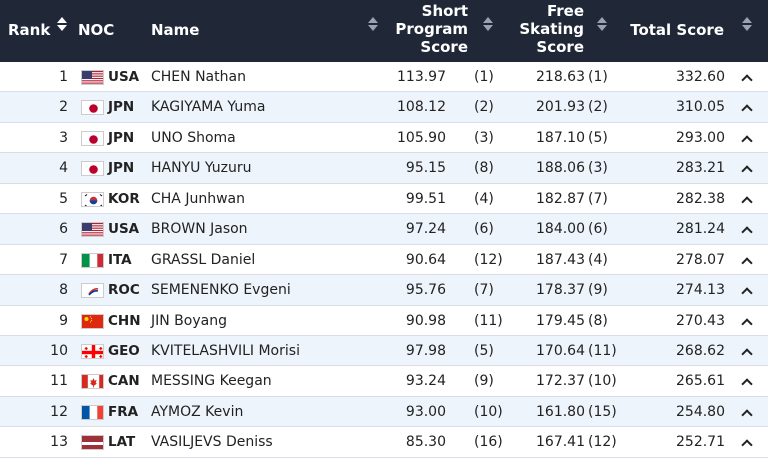  I want to click on sort-name-icon, so click(373, 24).